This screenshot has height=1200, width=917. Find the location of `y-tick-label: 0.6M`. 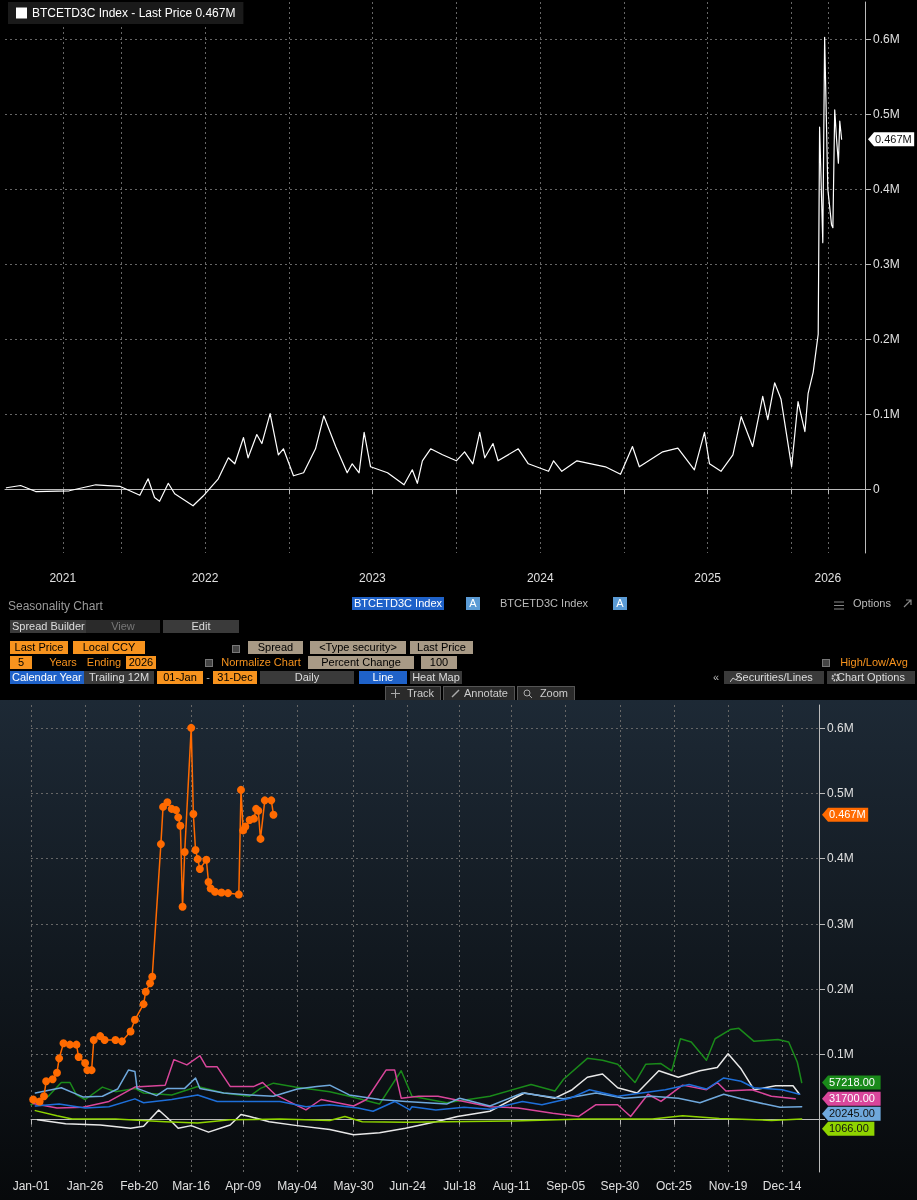

y-tick-label: 0.6M is located at coordinates (886, 39).